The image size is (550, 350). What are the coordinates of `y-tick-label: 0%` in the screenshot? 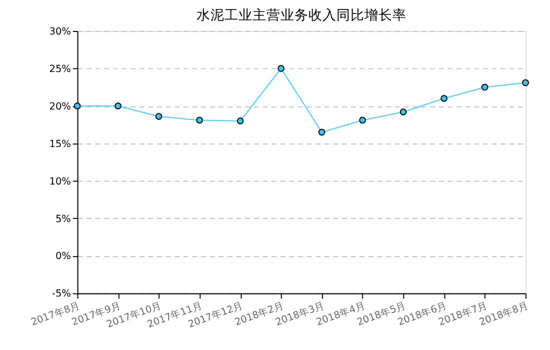 It's located at (63, 256).